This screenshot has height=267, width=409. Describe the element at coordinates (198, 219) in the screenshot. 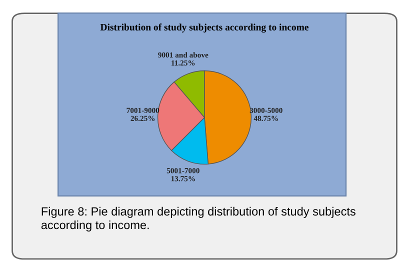

I see `caption: Figure 8: Pie diagram depicting distribution of study subjects according to income.` at that location.